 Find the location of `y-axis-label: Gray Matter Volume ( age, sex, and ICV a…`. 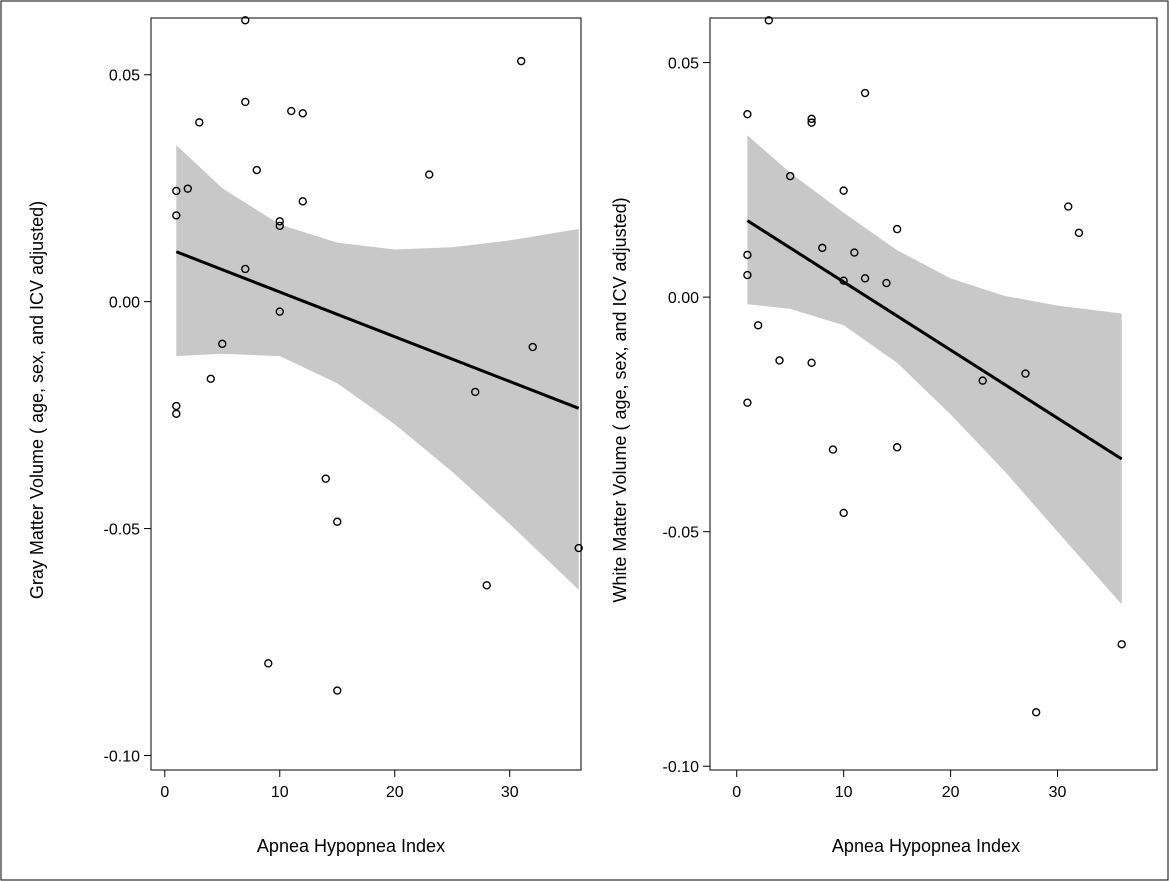

y-axis-label: Gray Matter Volume ( age, sex, and ICV a… is located at coordinates (37, 400).